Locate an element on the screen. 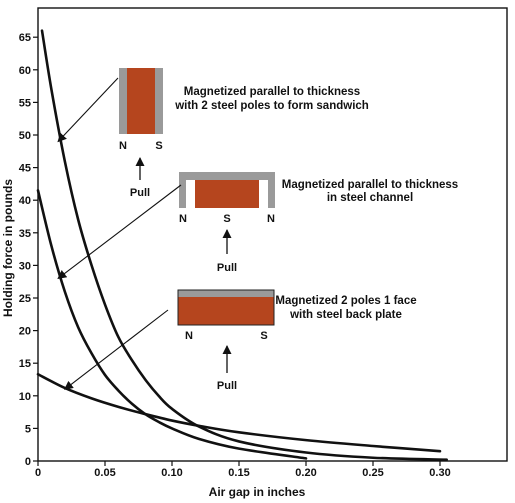  channel-magnet is located at coordinates (227, 194).